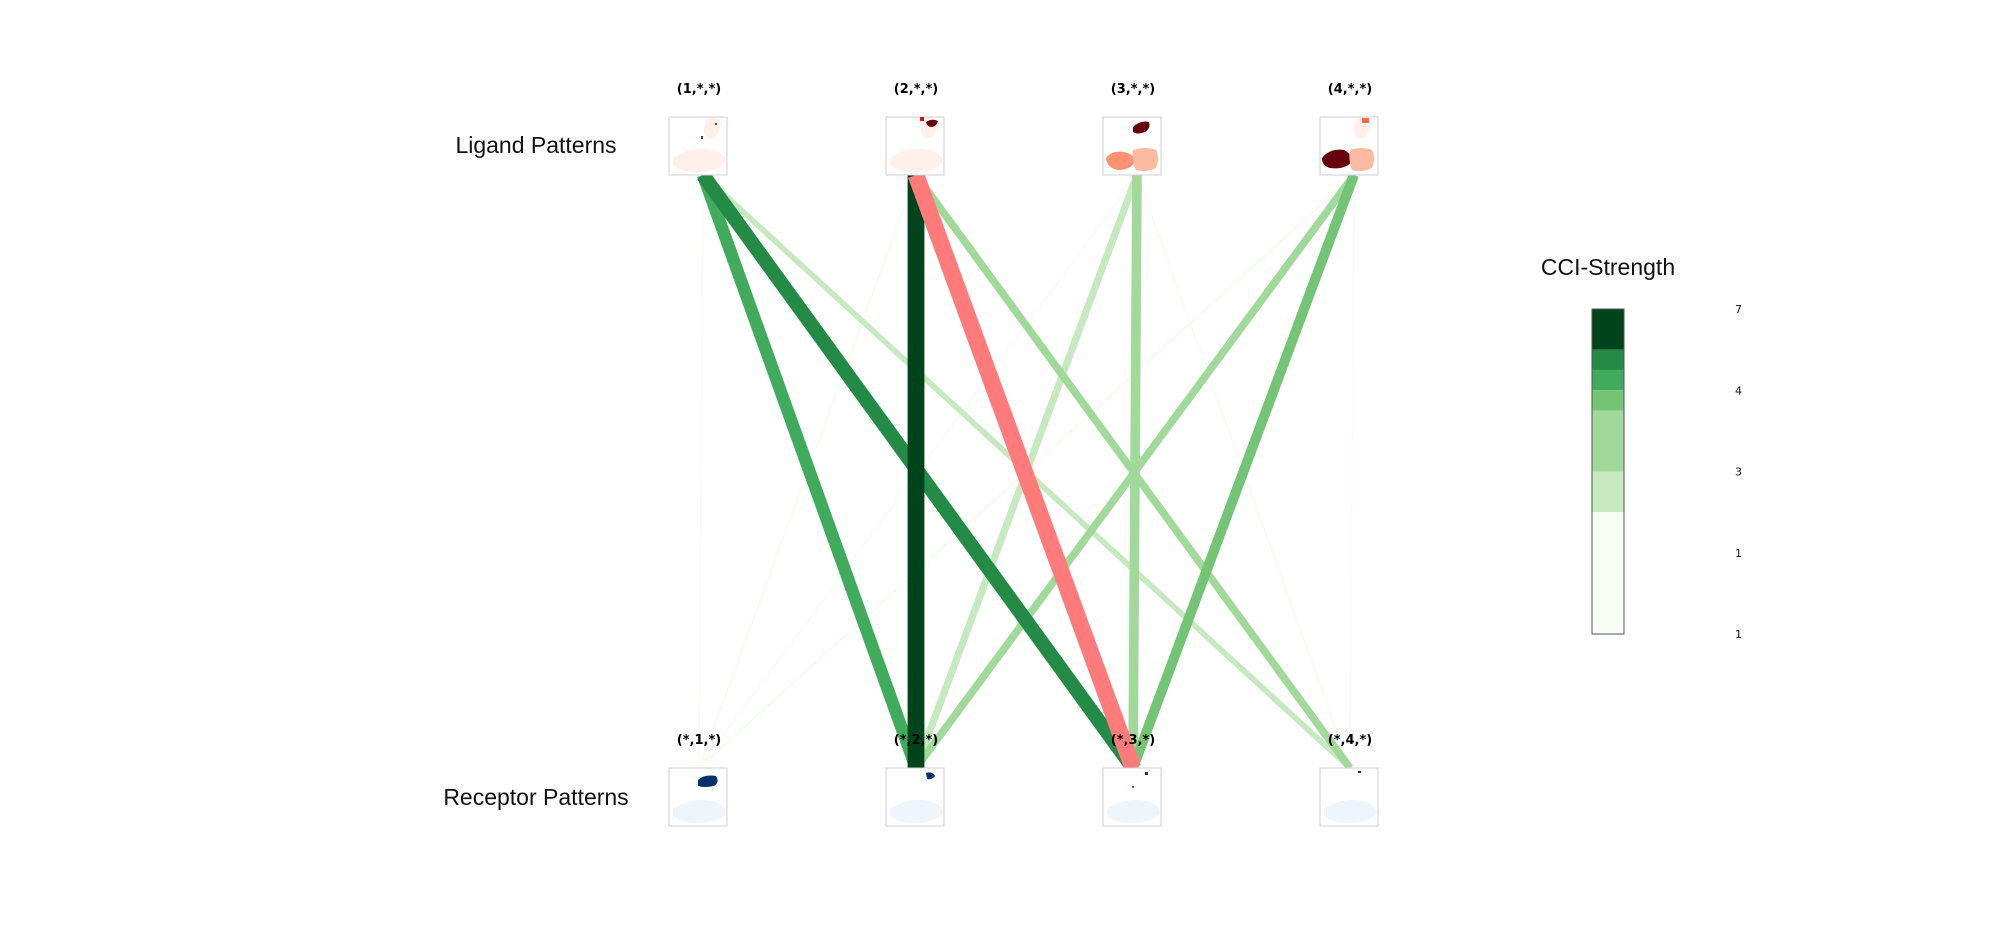 Image resolution: width=2000 pixels, height=950 pixels. I want to click on receptor-node-4: (*,4,*), so click(1349, 780).